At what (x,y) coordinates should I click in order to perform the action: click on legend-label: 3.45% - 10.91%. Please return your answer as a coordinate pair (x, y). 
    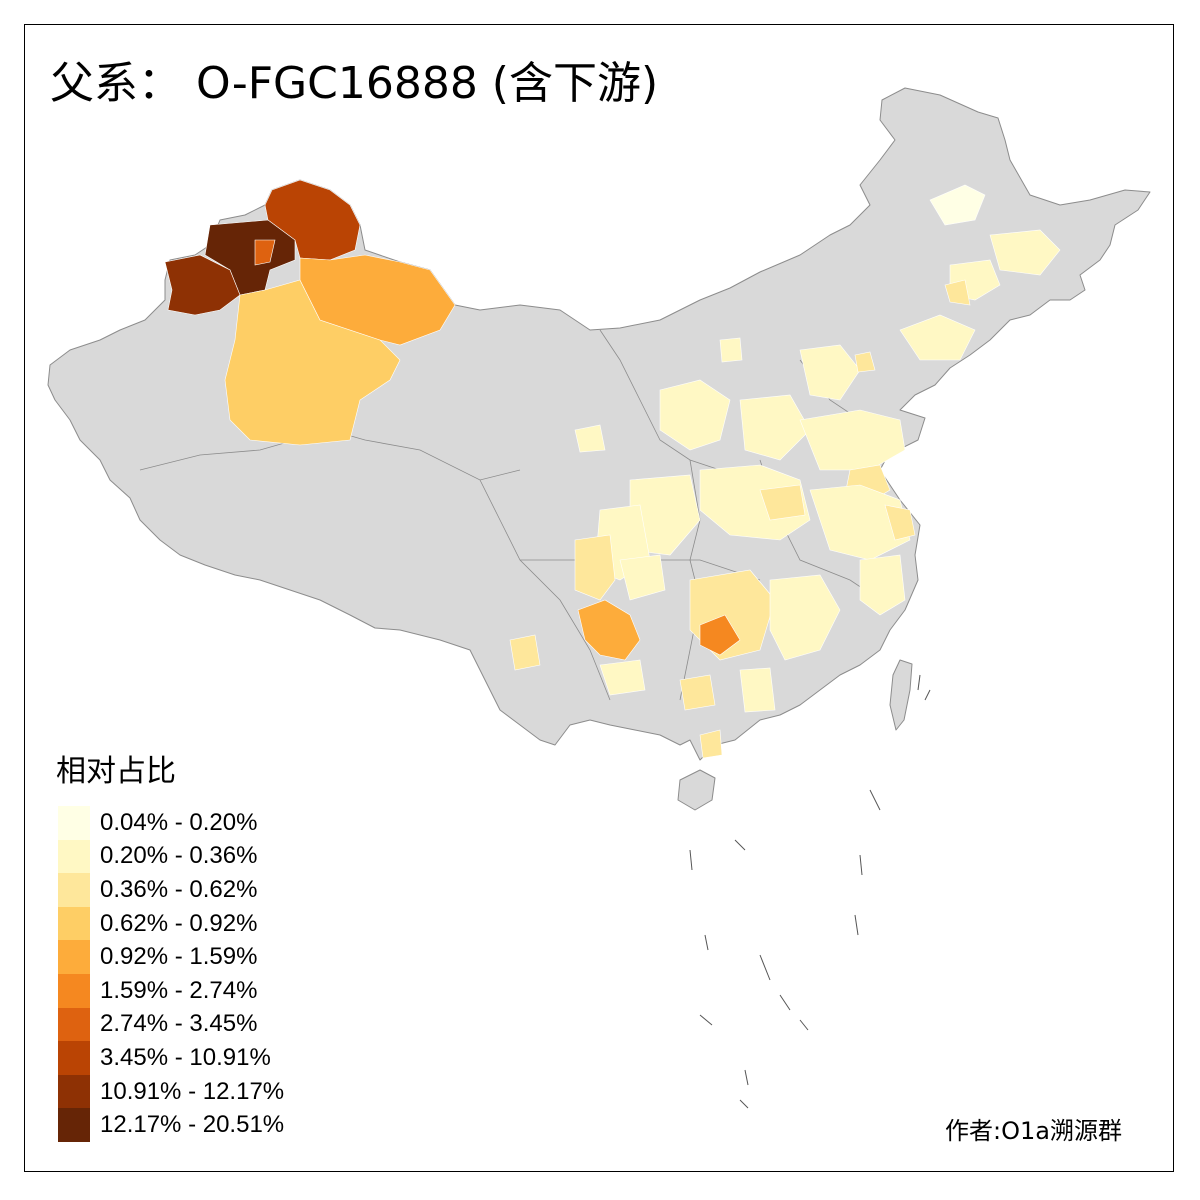
    Looking at the image, I should click on (185, 1057).